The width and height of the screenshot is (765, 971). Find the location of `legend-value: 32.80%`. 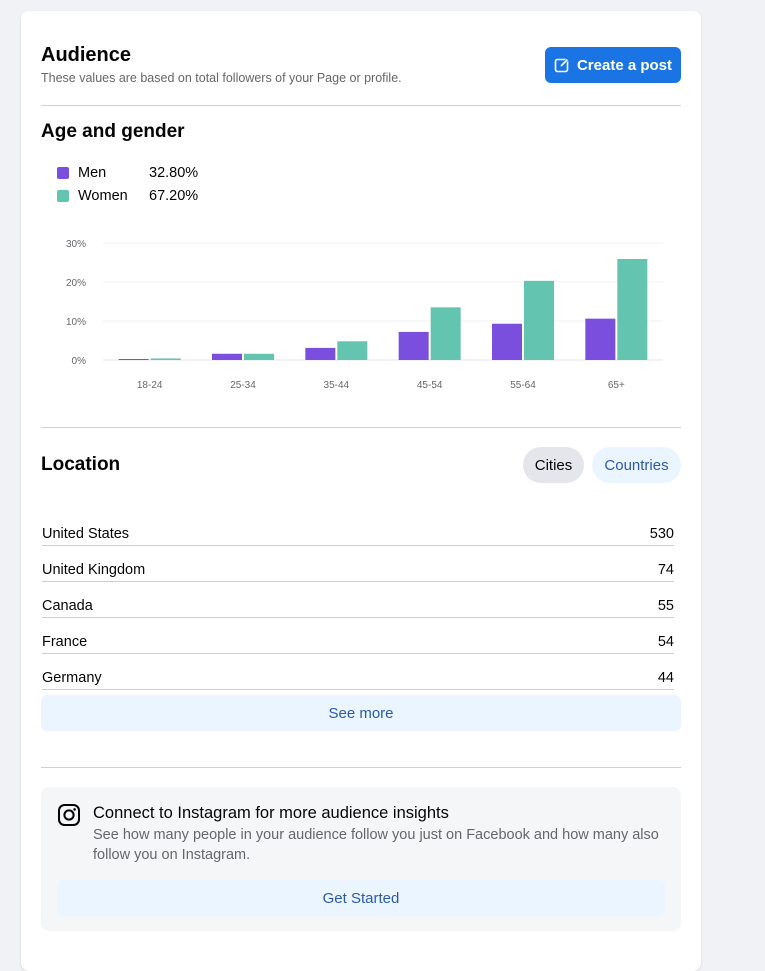

legend-value: 32.80% is located at coordinates (174, 172).